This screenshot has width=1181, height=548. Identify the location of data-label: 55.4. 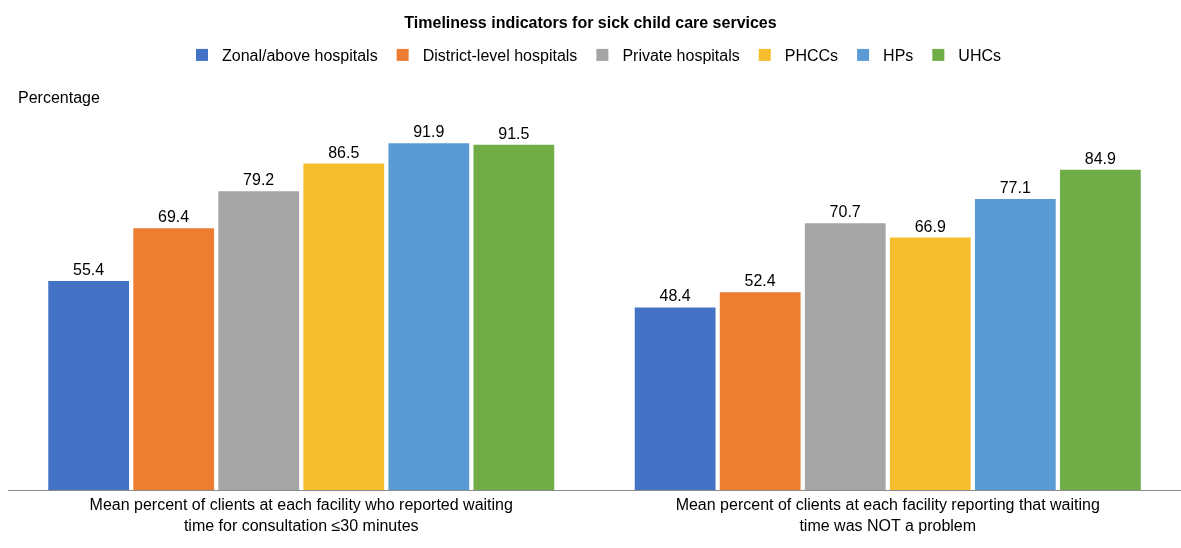
(89, 269).